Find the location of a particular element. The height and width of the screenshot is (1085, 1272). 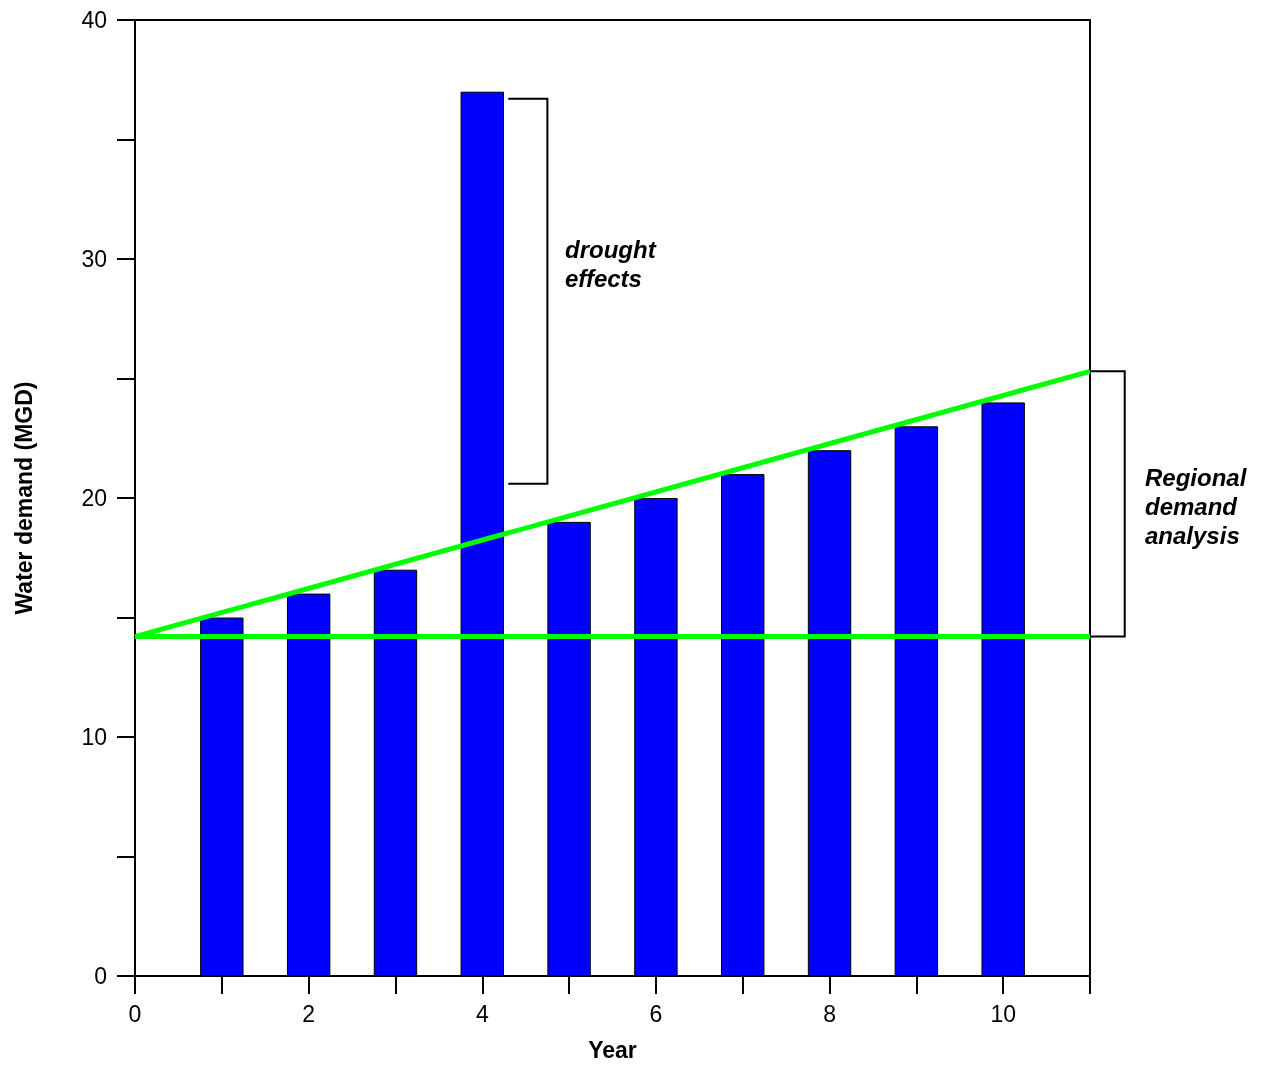

x-tick-label: 0 is located at coordinates (135, 1013).